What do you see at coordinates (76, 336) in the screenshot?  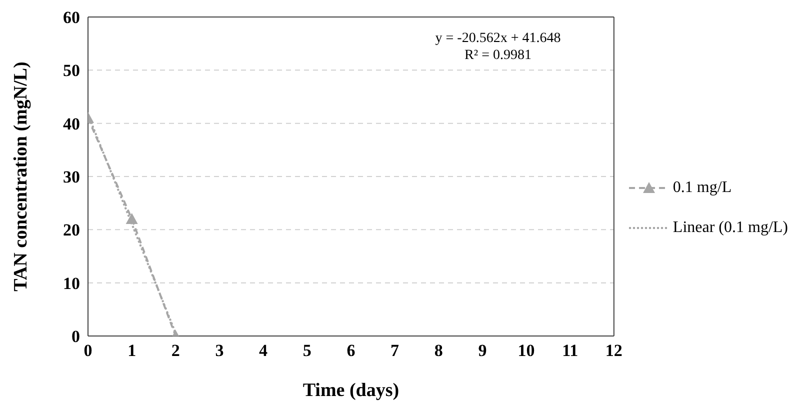 I see `y-tick-label: 0` at bounding box center [76, 336].